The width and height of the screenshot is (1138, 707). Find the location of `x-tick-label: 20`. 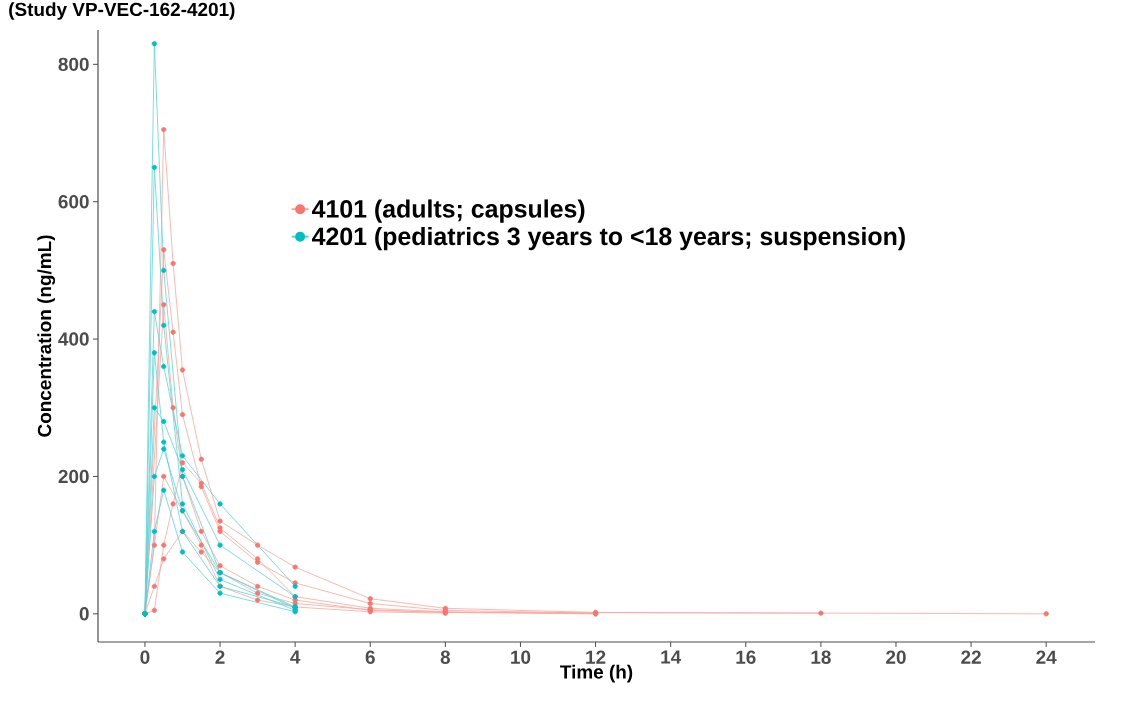

x-tick-label: 20 is located at coordinates (896, 657).